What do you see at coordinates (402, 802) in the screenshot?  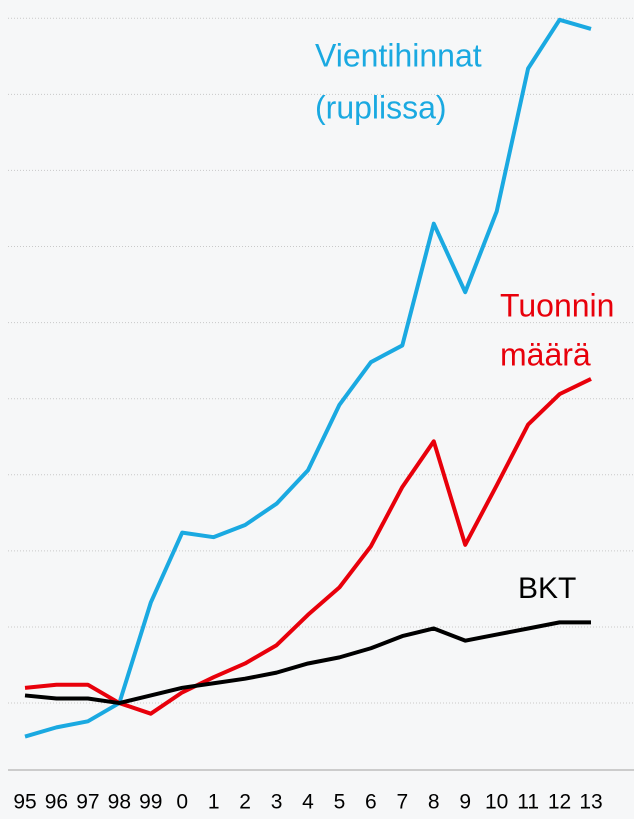 I see `x-tick-label: 7` at bounding box center [402, 802].